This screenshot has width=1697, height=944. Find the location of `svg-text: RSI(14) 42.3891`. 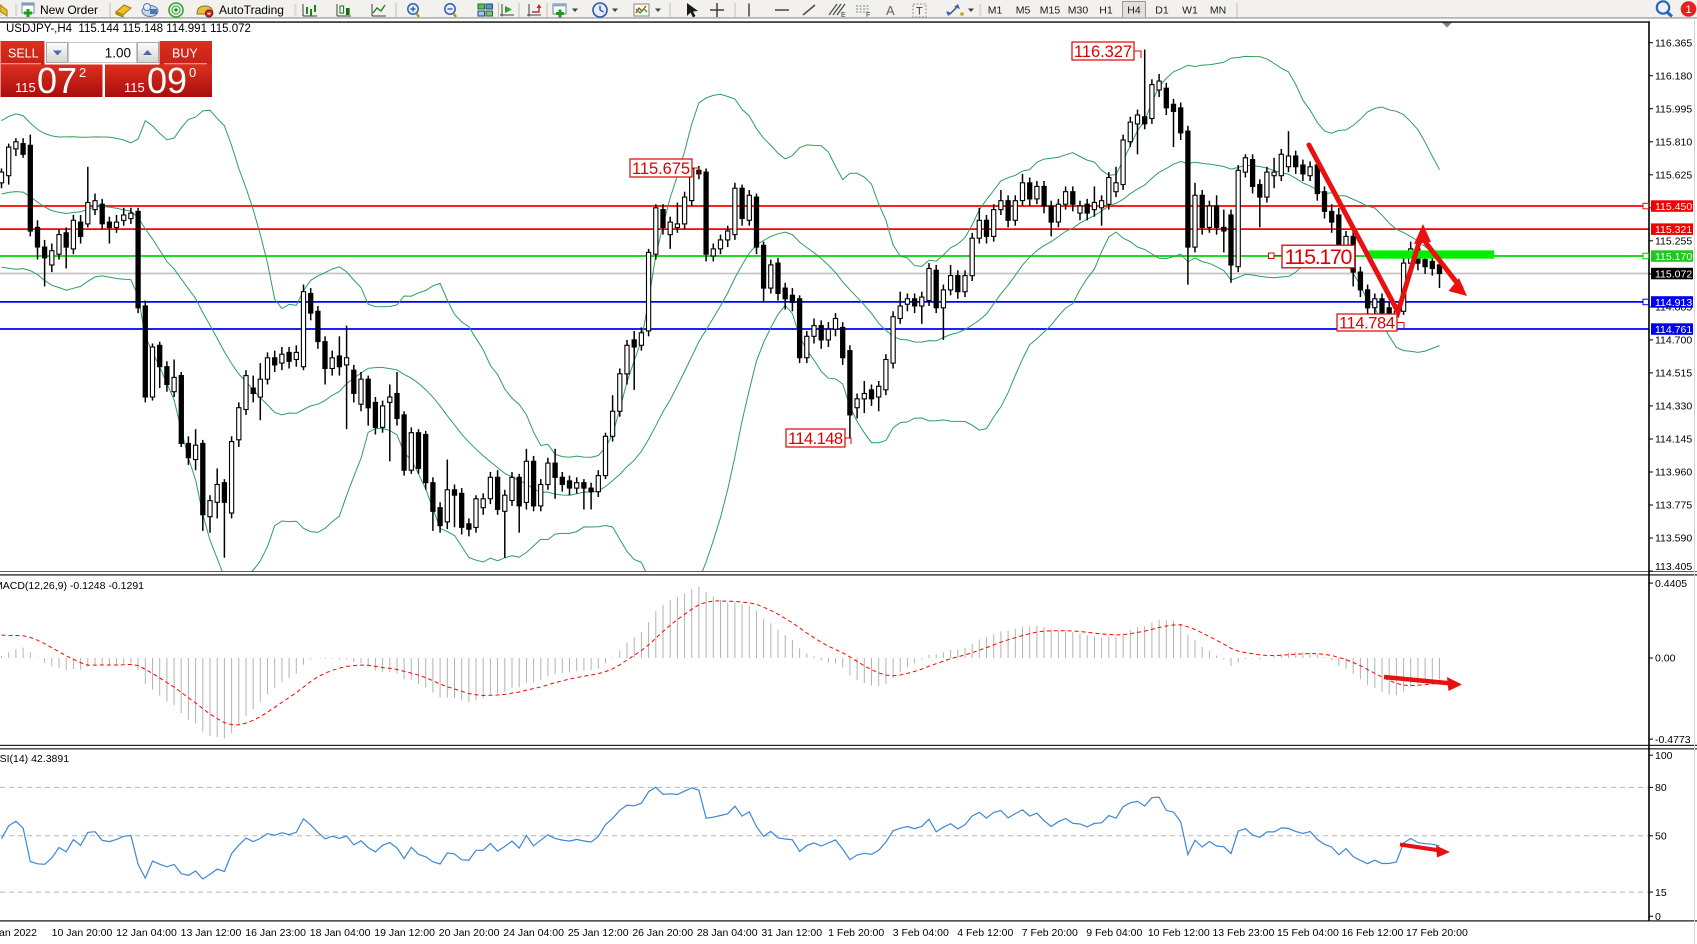

svg-text: RSI(14) 42.3891 is located at coordinates (34, 759).